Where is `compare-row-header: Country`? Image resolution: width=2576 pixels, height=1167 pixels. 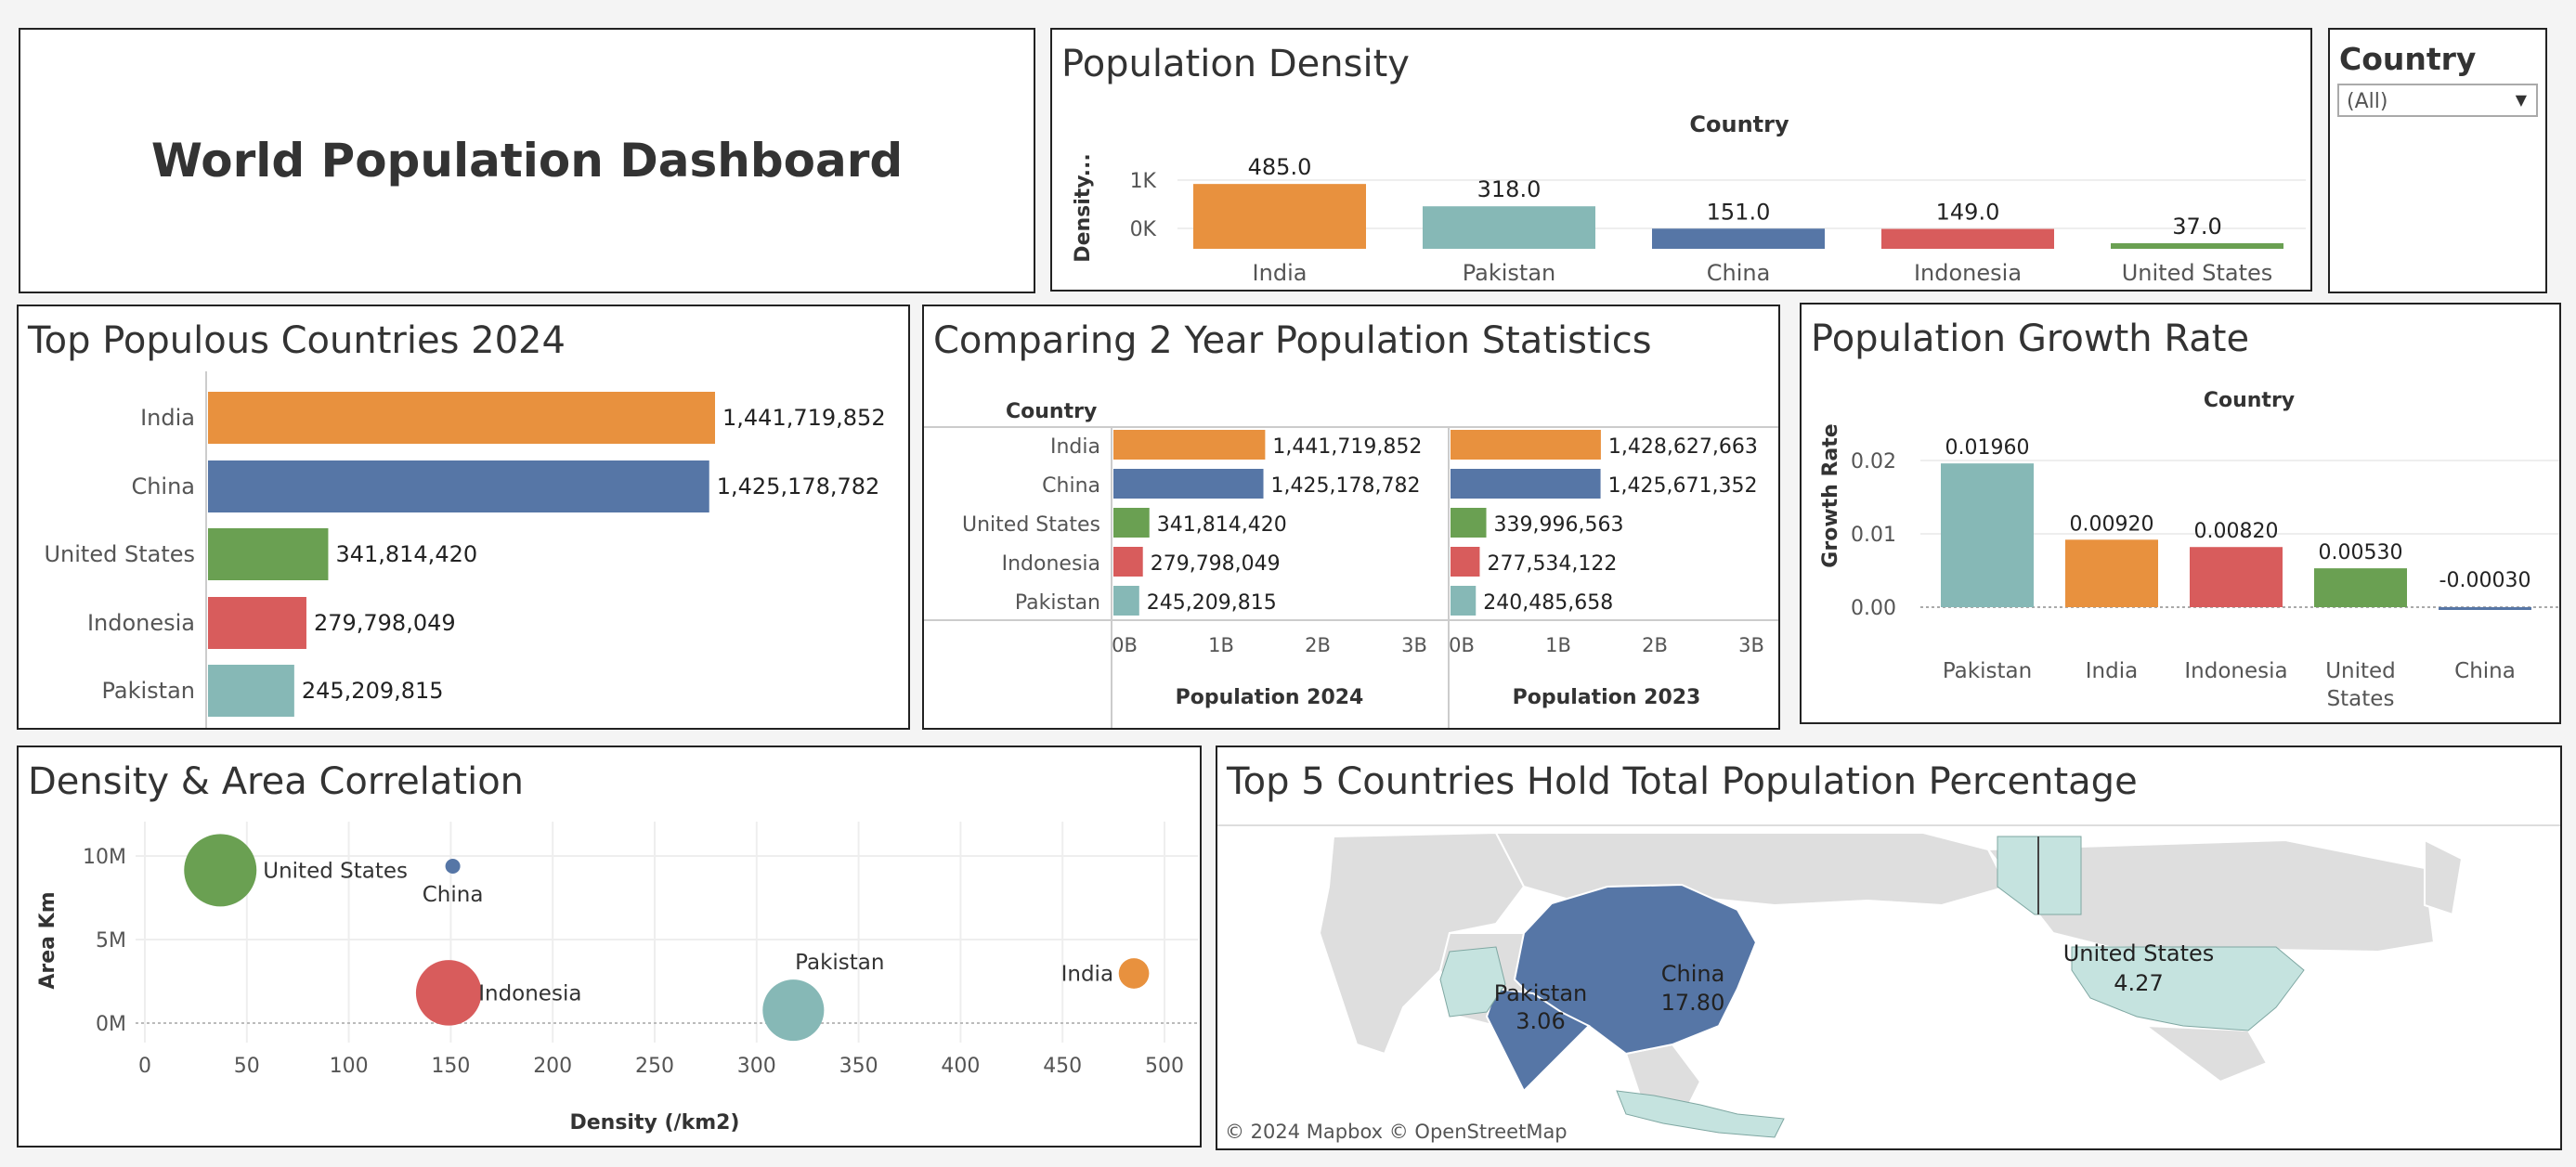 compare-row-header: Country is located at coordinates (1051, 412).